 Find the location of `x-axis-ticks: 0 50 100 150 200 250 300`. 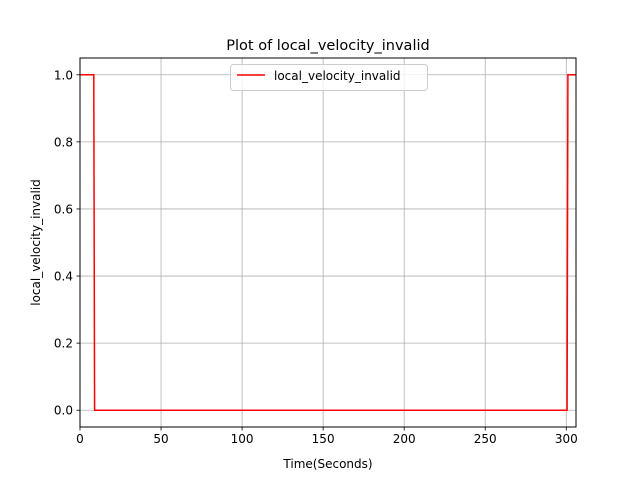

x-axis-ticks: 0 50 100 150 200 250 300 is located at coordinates (327, 436).